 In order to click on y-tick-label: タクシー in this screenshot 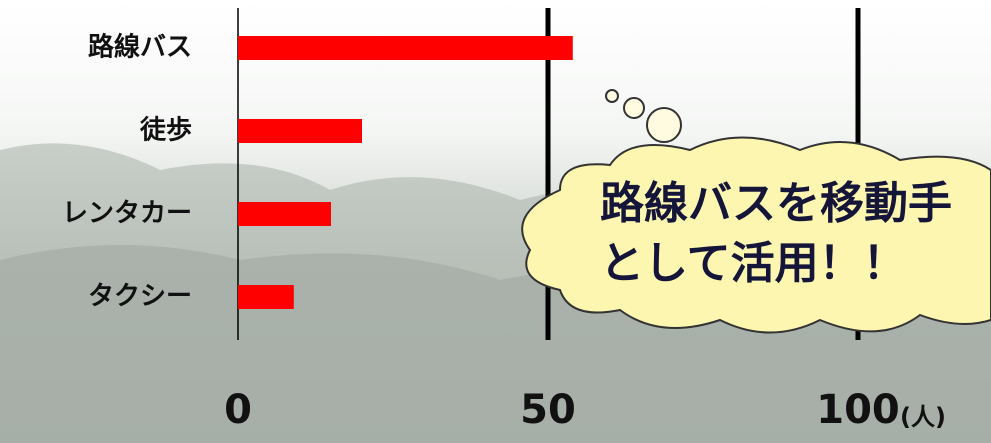, I will do `click(140, 297)`.